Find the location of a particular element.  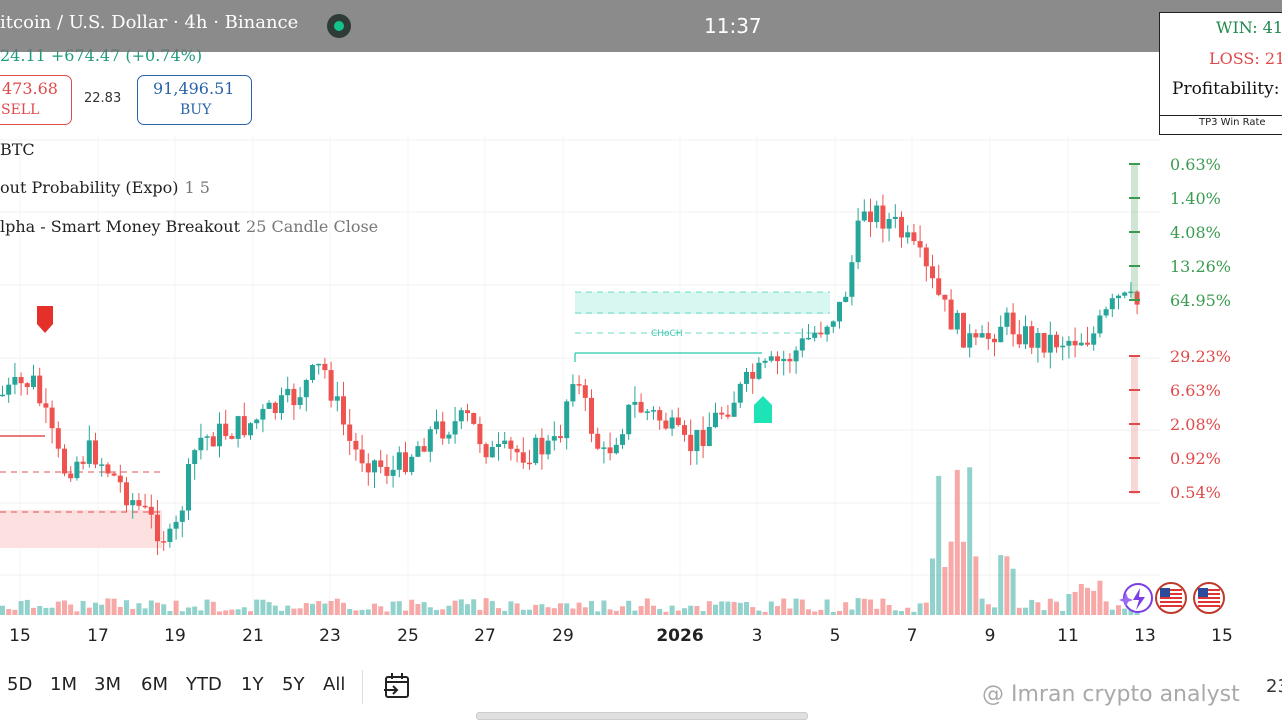

indicator-legend-2: out Probability (Expo) 1 5 is located at coordinates (105, 187).